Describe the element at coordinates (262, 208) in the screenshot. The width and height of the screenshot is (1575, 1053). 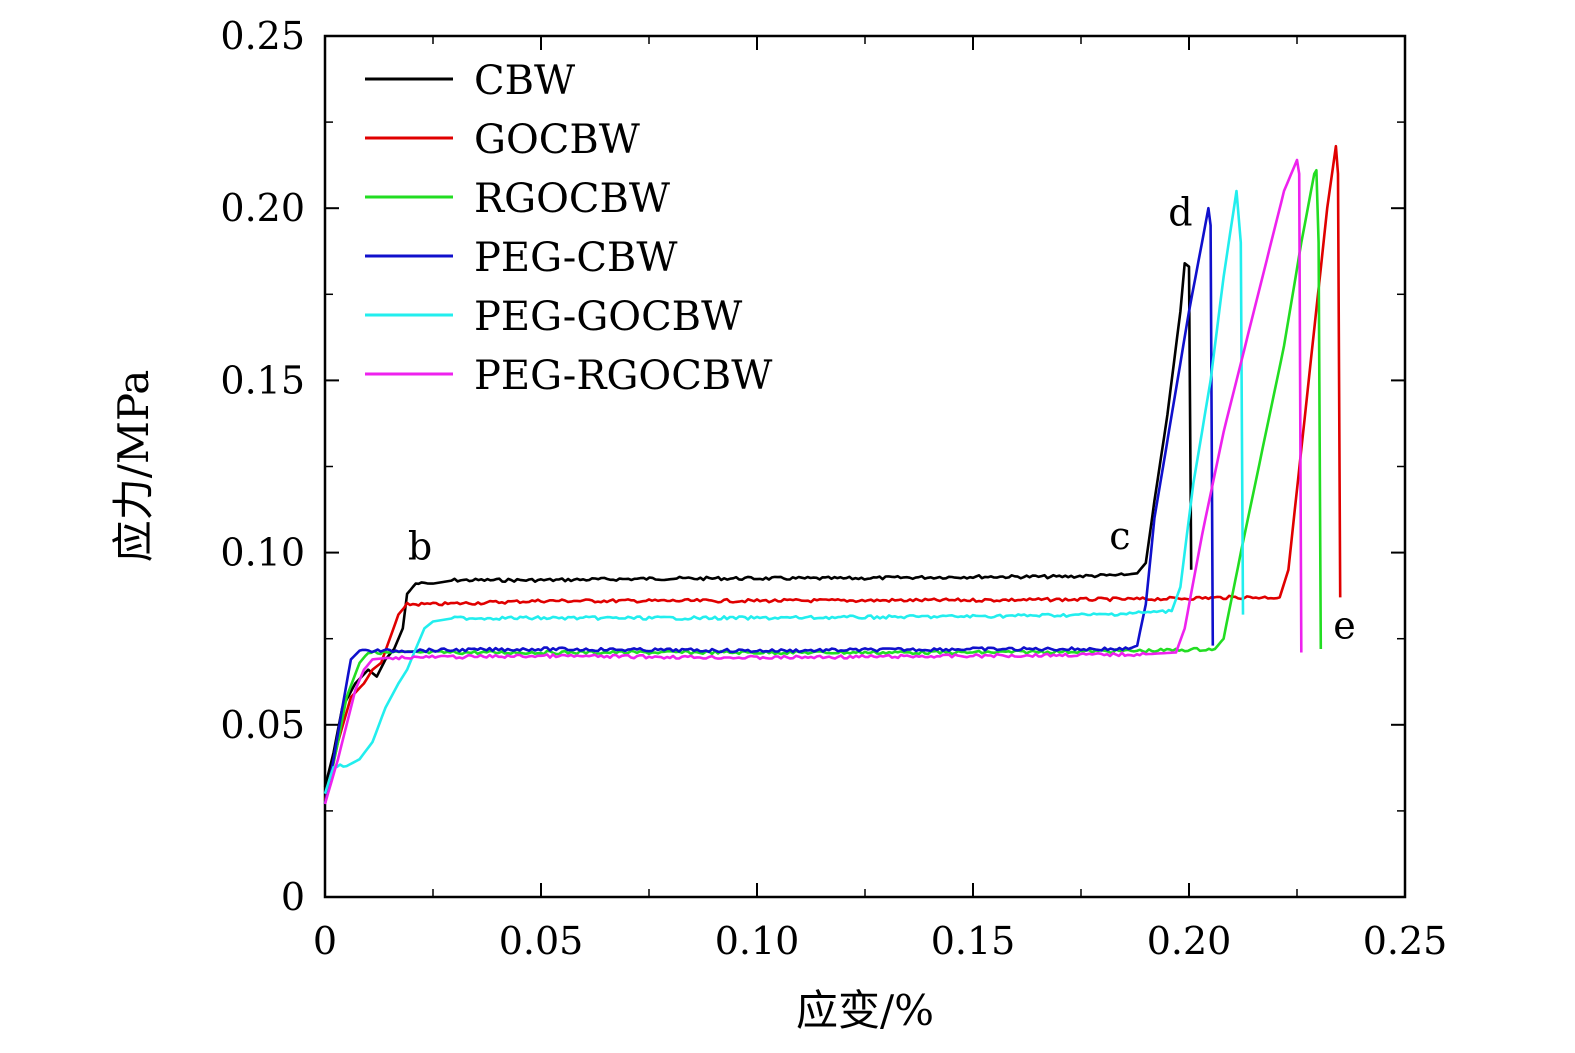
I see `y-tick-label: 0.20` at that location.